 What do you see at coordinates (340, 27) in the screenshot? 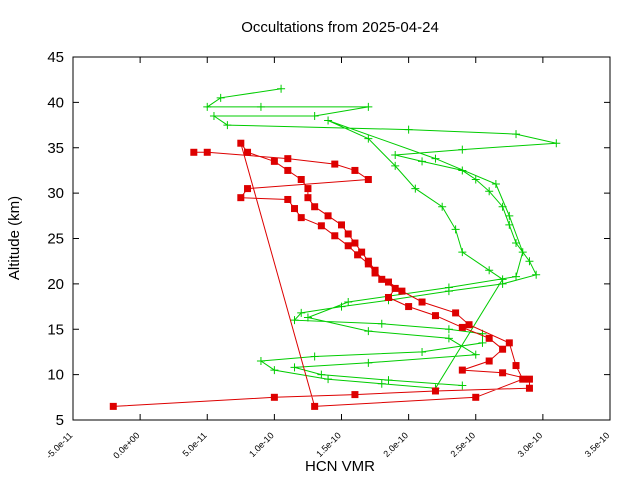
I see `chart-title: Occultations from 2025-04-24` at bounding box center [340, 27].